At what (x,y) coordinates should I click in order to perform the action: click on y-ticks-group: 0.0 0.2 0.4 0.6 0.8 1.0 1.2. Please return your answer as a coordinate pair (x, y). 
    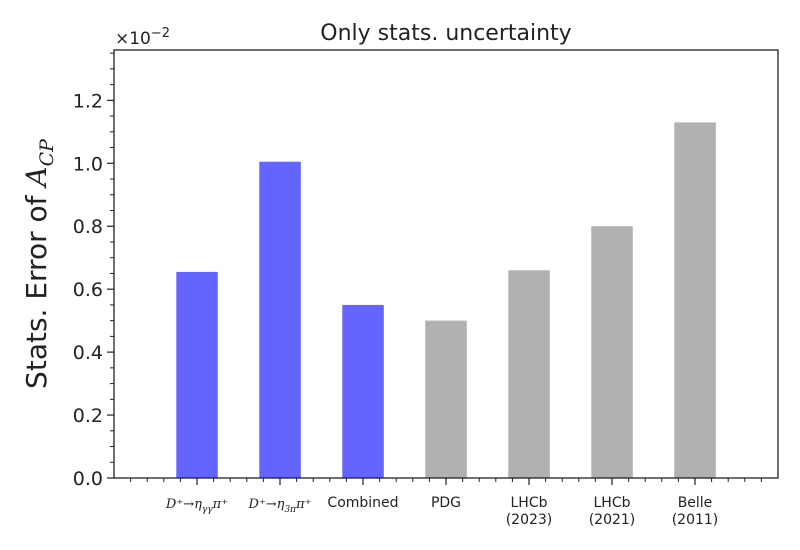
    Looking at the image, I should click on (93, 271).